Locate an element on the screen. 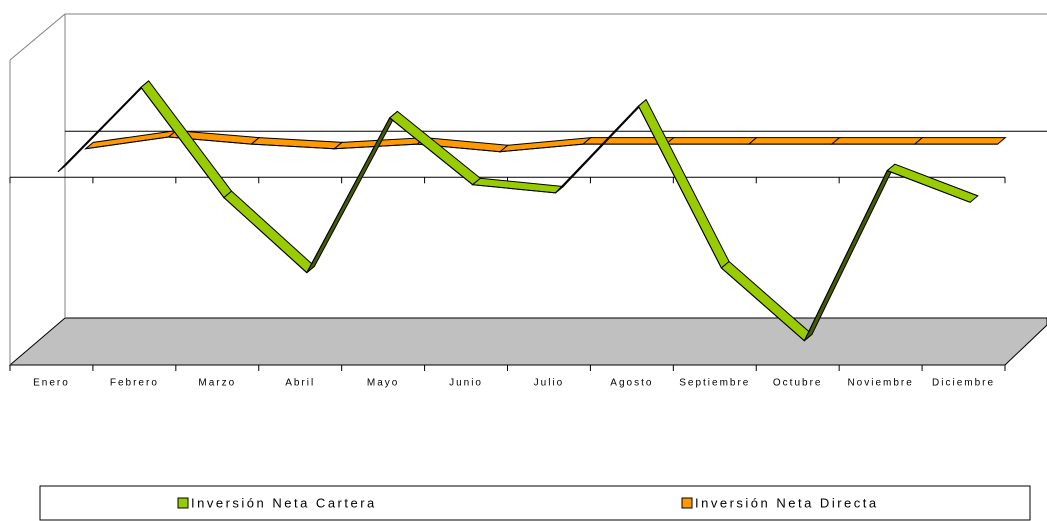 Image resolution: width=1047 pixels, height=521 pixels. x-tick-label: Septiembre is located at coordinates (714, 383).